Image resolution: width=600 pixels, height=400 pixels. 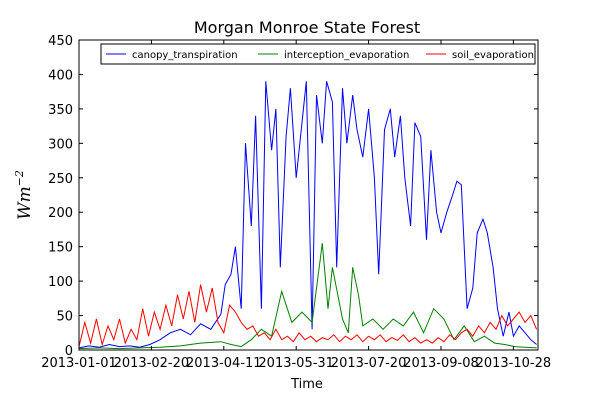 I want to click on legend-label-canopy_transpiration: canopy_transpiration, so click(x=185, y=55).